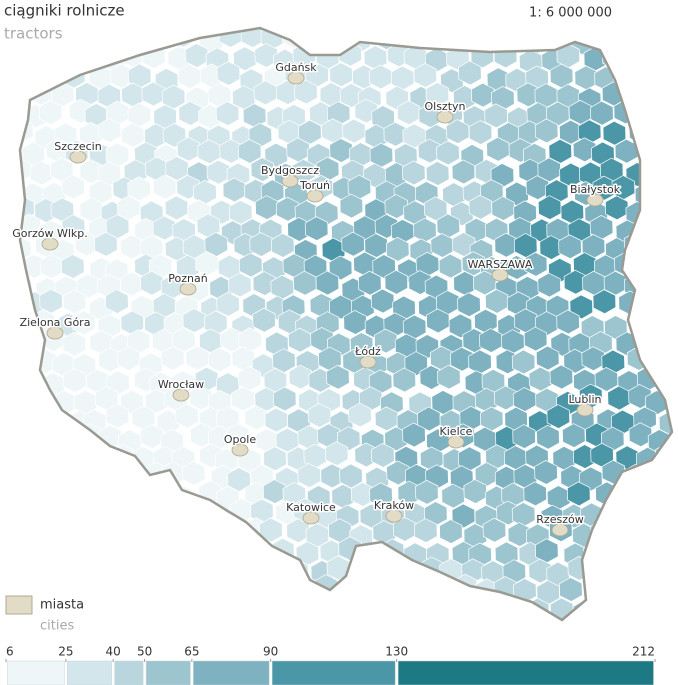  I want to click on legend-class, so click(36, 672).